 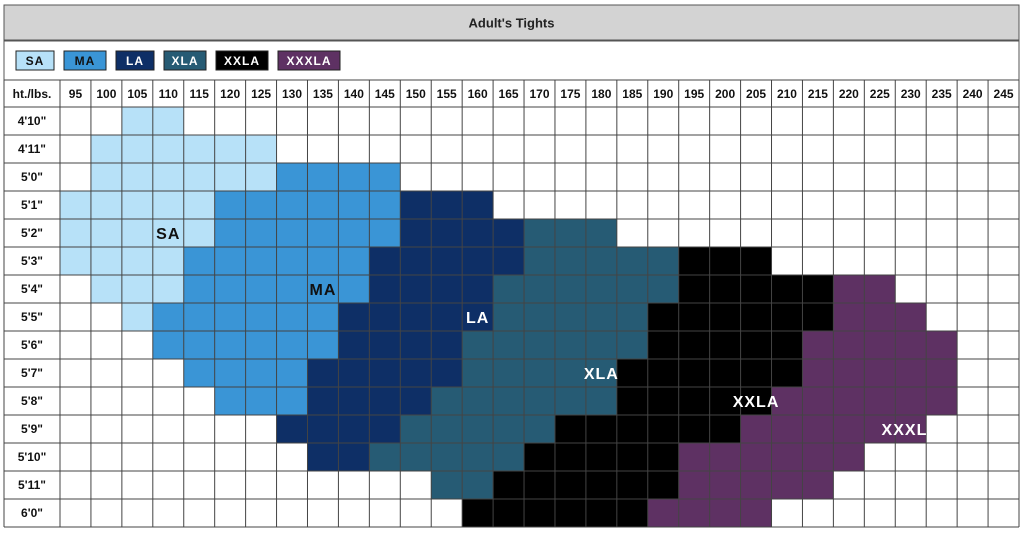 What do you see at coordinates (85, 60) in the screenshot?
I see `legend-item-ma: MA` at bounding box center [85, 60].